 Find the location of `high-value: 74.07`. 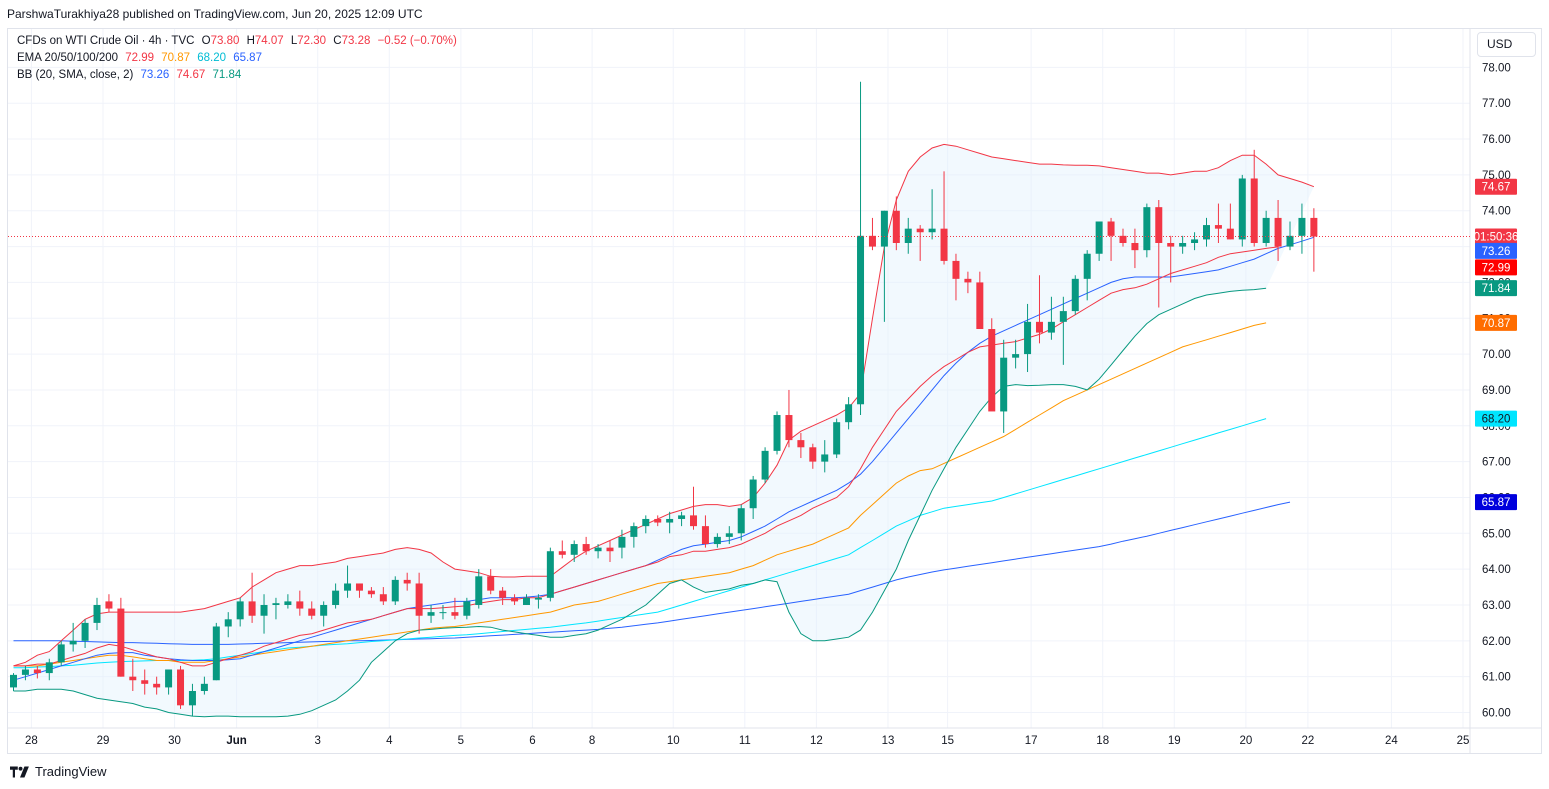

high-value: 74.07 is located at coordinates (269, 41).